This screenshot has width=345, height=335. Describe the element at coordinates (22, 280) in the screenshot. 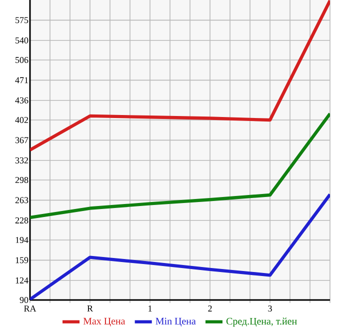

I see `y-tick-label: 124` at that location.